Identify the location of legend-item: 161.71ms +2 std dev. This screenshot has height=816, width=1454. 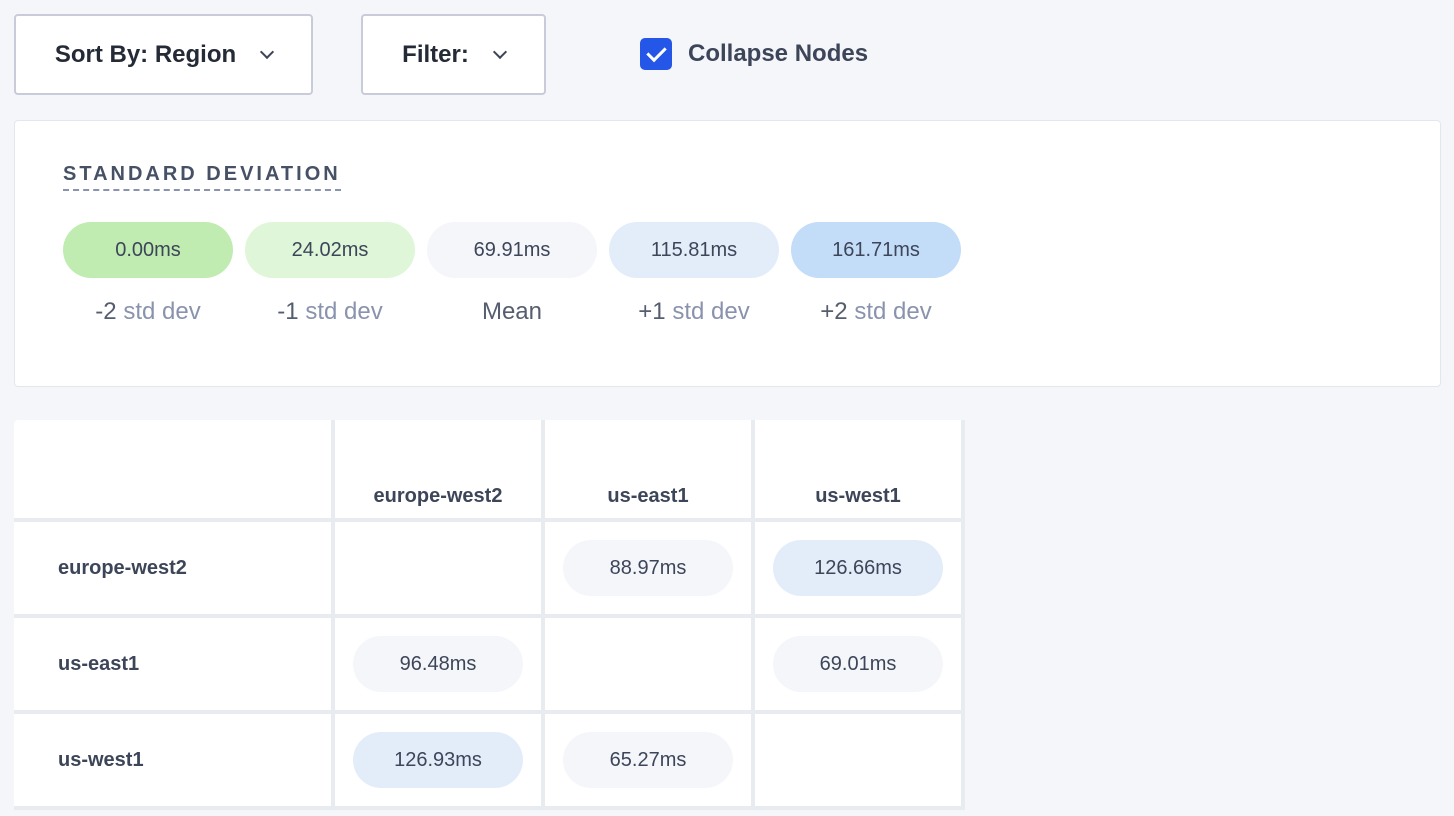
(876, 274).